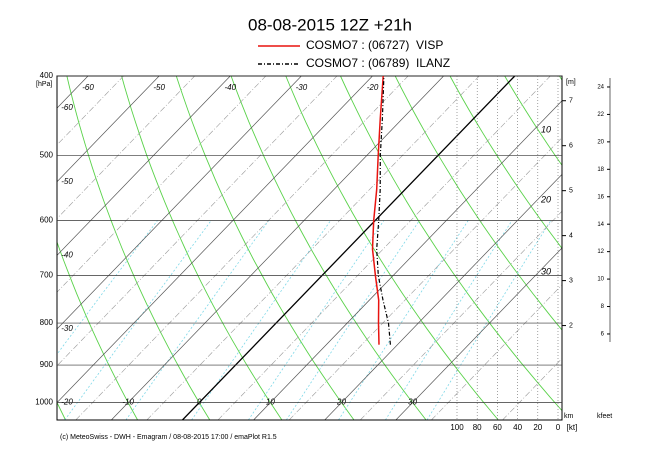  I want to click on wind-tick-label: 20, so click(537, 427).